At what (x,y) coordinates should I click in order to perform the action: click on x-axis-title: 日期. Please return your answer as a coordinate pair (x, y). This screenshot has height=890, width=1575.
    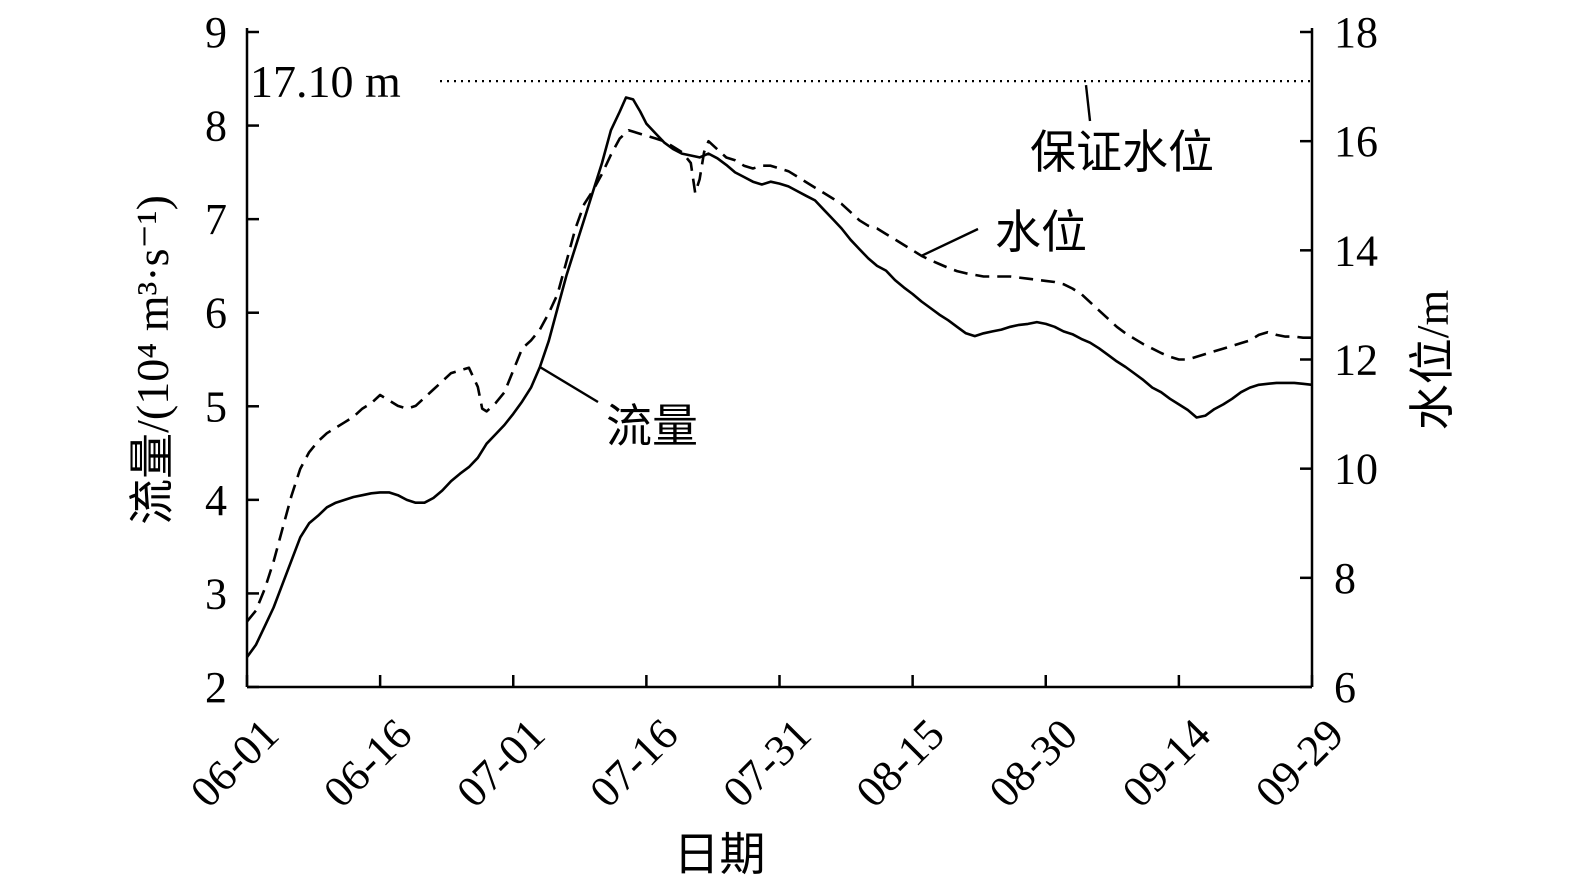
    Looking at the image, I should click on (720, 854).